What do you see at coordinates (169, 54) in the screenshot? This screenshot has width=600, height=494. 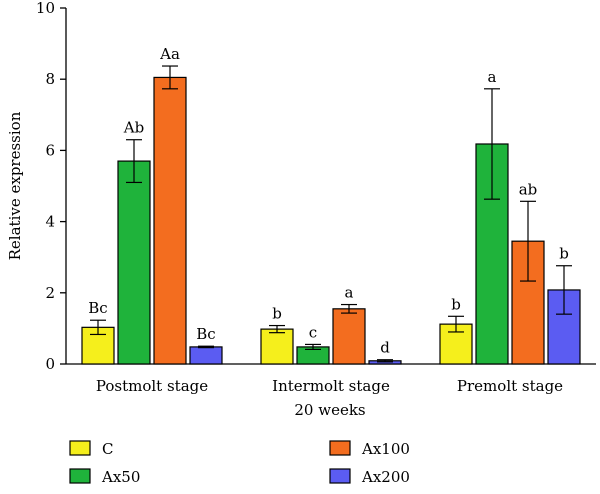 I see `significance-label: Aa` at bounding box center [169, 54].